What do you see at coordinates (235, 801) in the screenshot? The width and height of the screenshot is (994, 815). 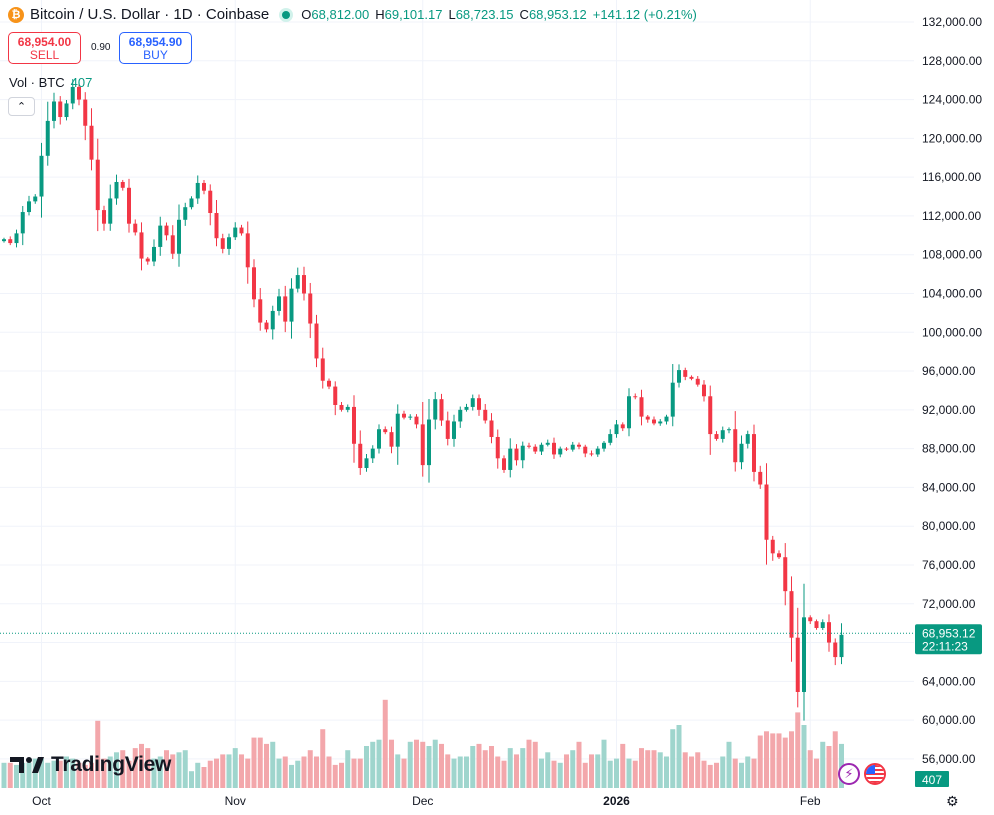 I see `x-tick-label: Nov` at bounding box center [235, 801].